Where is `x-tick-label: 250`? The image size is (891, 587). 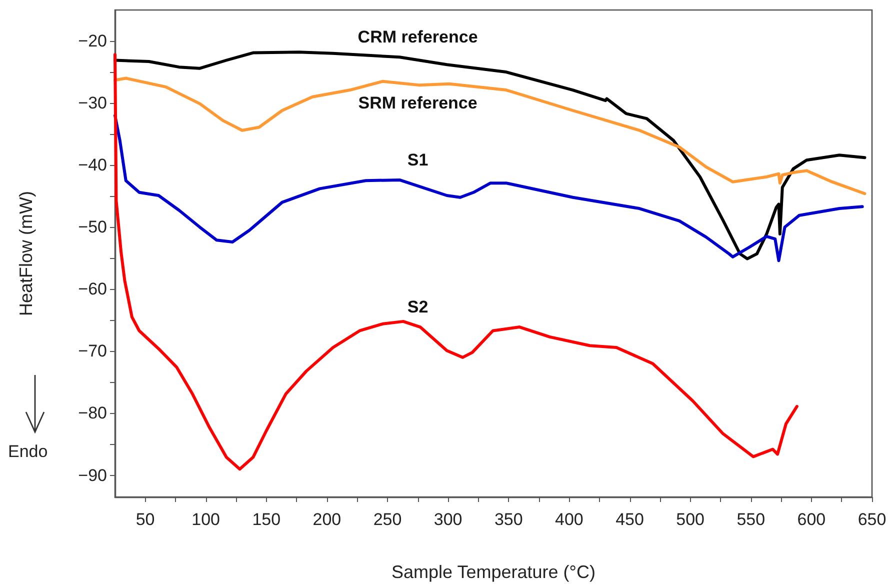 x-tick-label: 250 is located at coordinates (387, 519).